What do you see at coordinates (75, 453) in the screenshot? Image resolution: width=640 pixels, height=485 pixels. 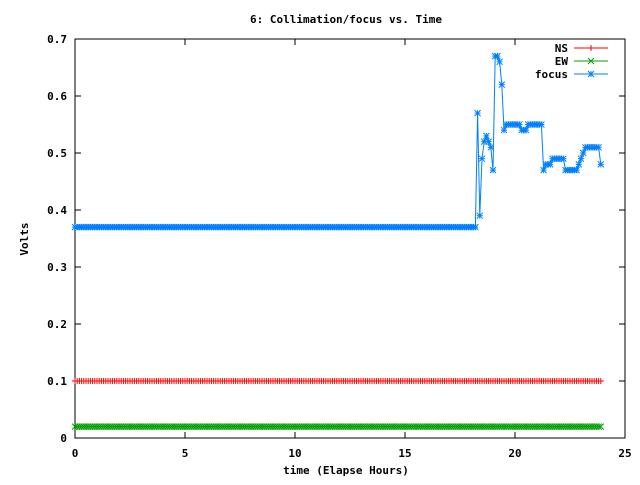 I see `x-tick-label: 0` at bounding box center [75, 453].